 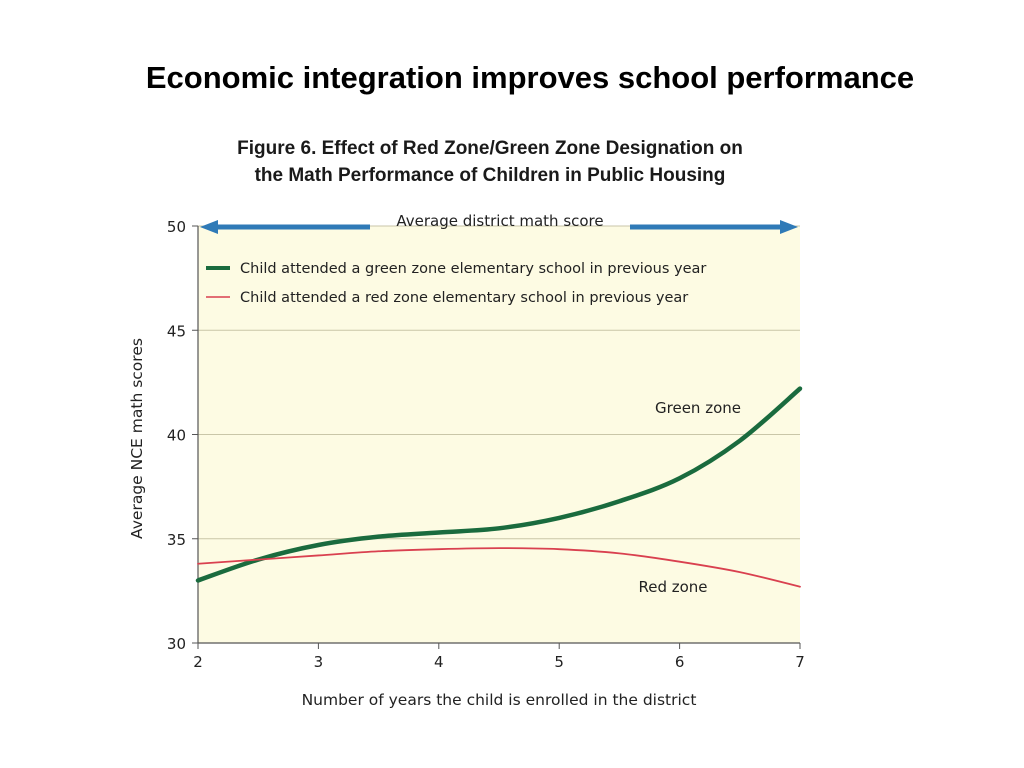 I want to click on x-tick-label: 5, so click(x=559, y=662).